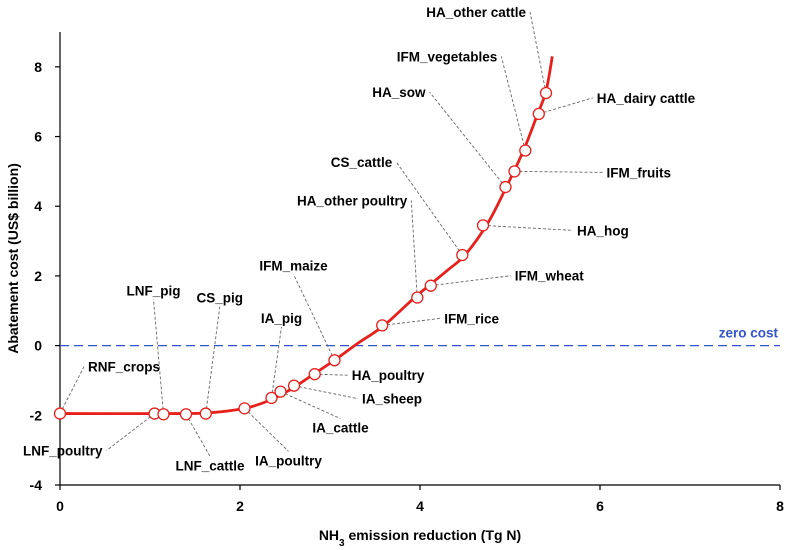  Describe the element at coordinates (476, 12) in the screenshot. I see `point-label-ha-other-cattle: HA_other cattle` at that location.